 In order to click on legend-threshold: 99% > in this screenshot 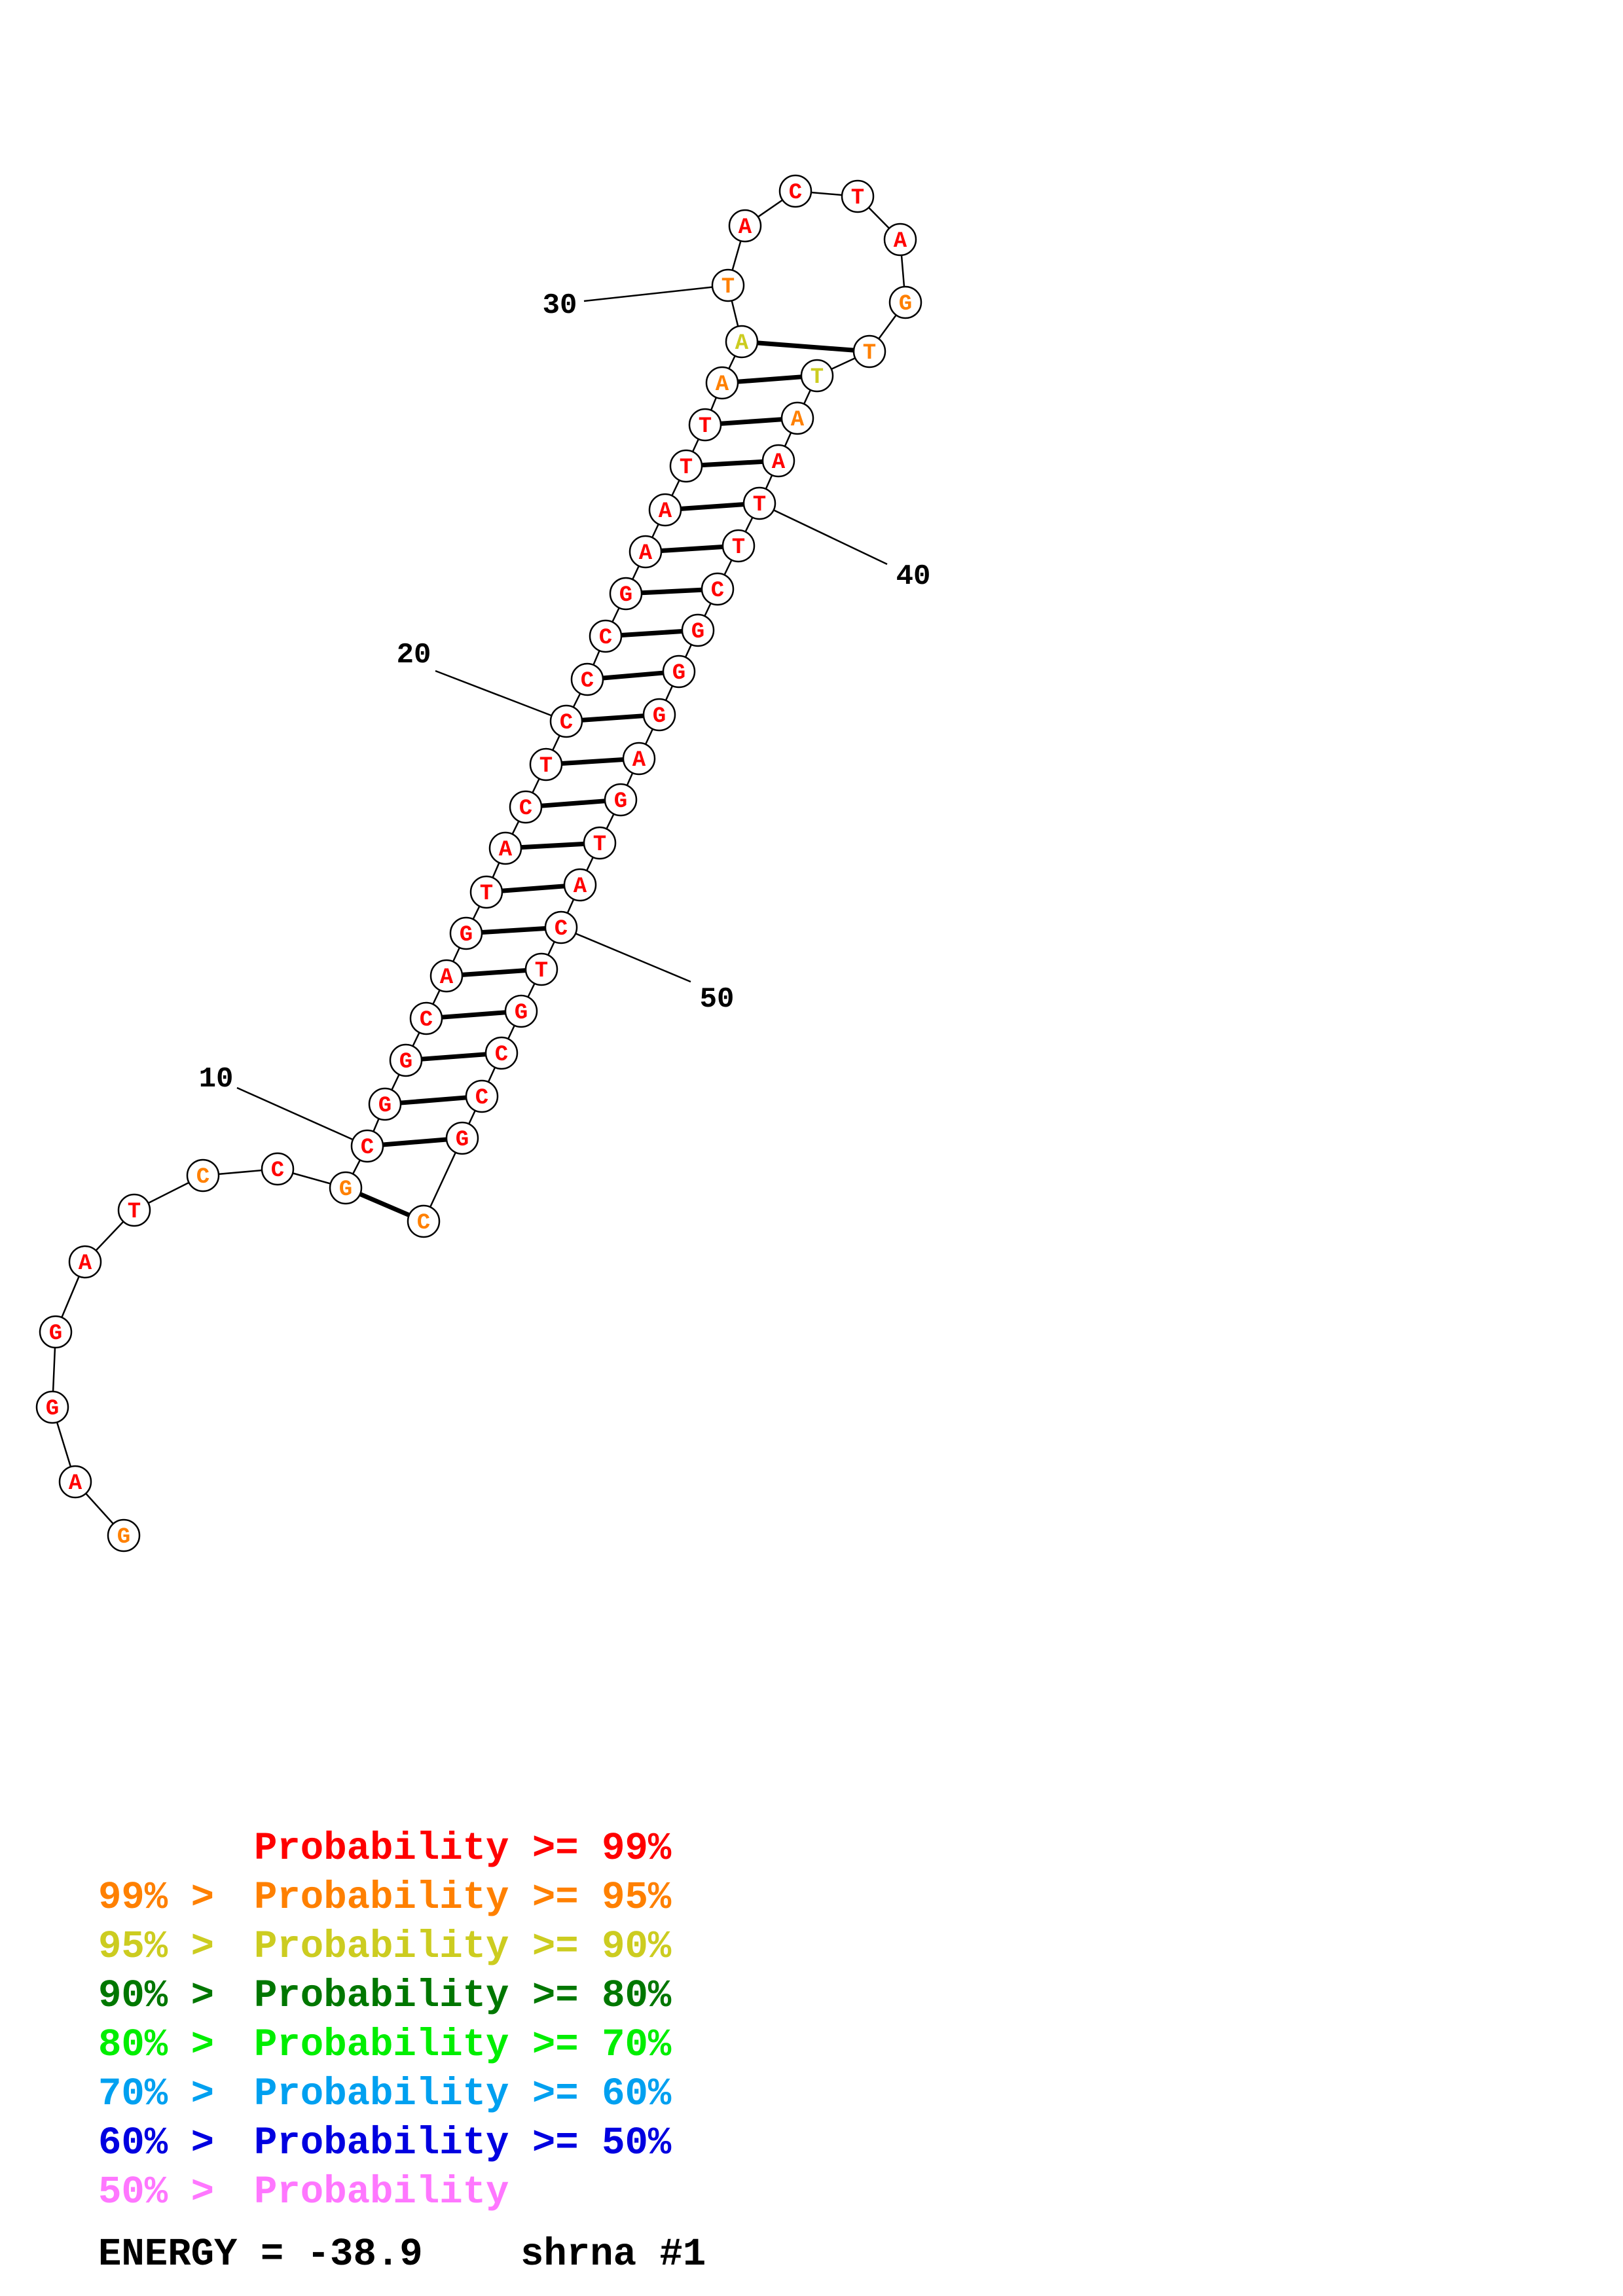, I will do `click(167, 1898)`.